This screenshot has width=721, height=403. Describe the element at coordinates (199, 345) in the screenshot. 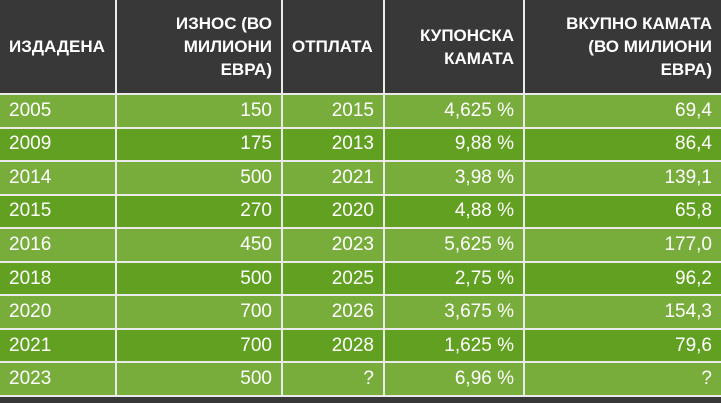

I see `table-cell-r8-c2: 700` at that location.